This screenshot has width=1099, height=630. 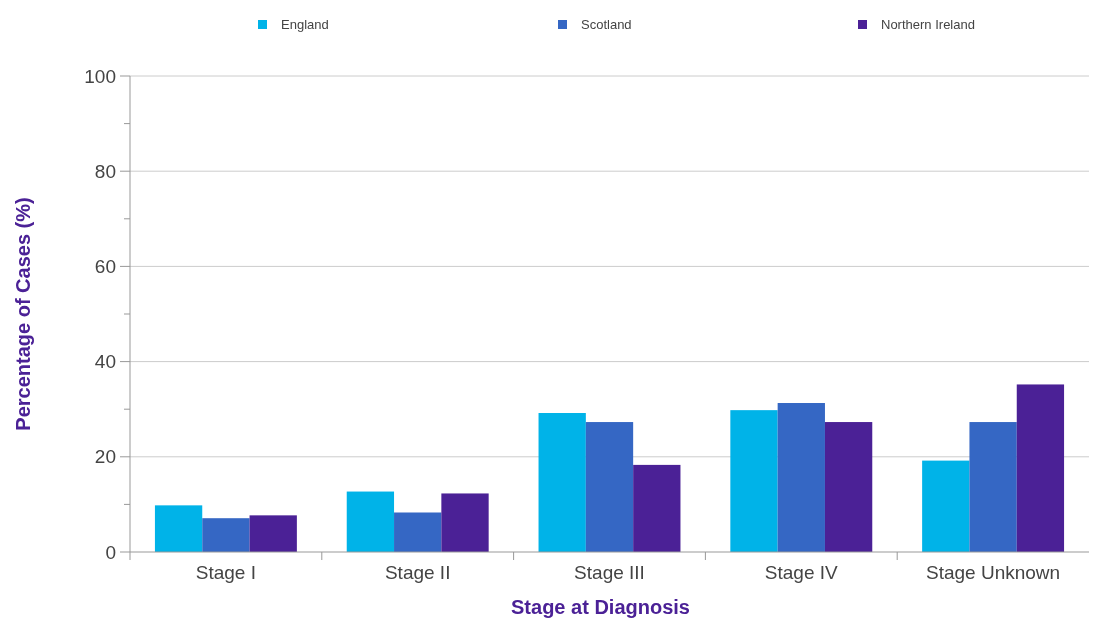 I want to click on x-tick-label: Stage IV, so click(x=801, y=572).